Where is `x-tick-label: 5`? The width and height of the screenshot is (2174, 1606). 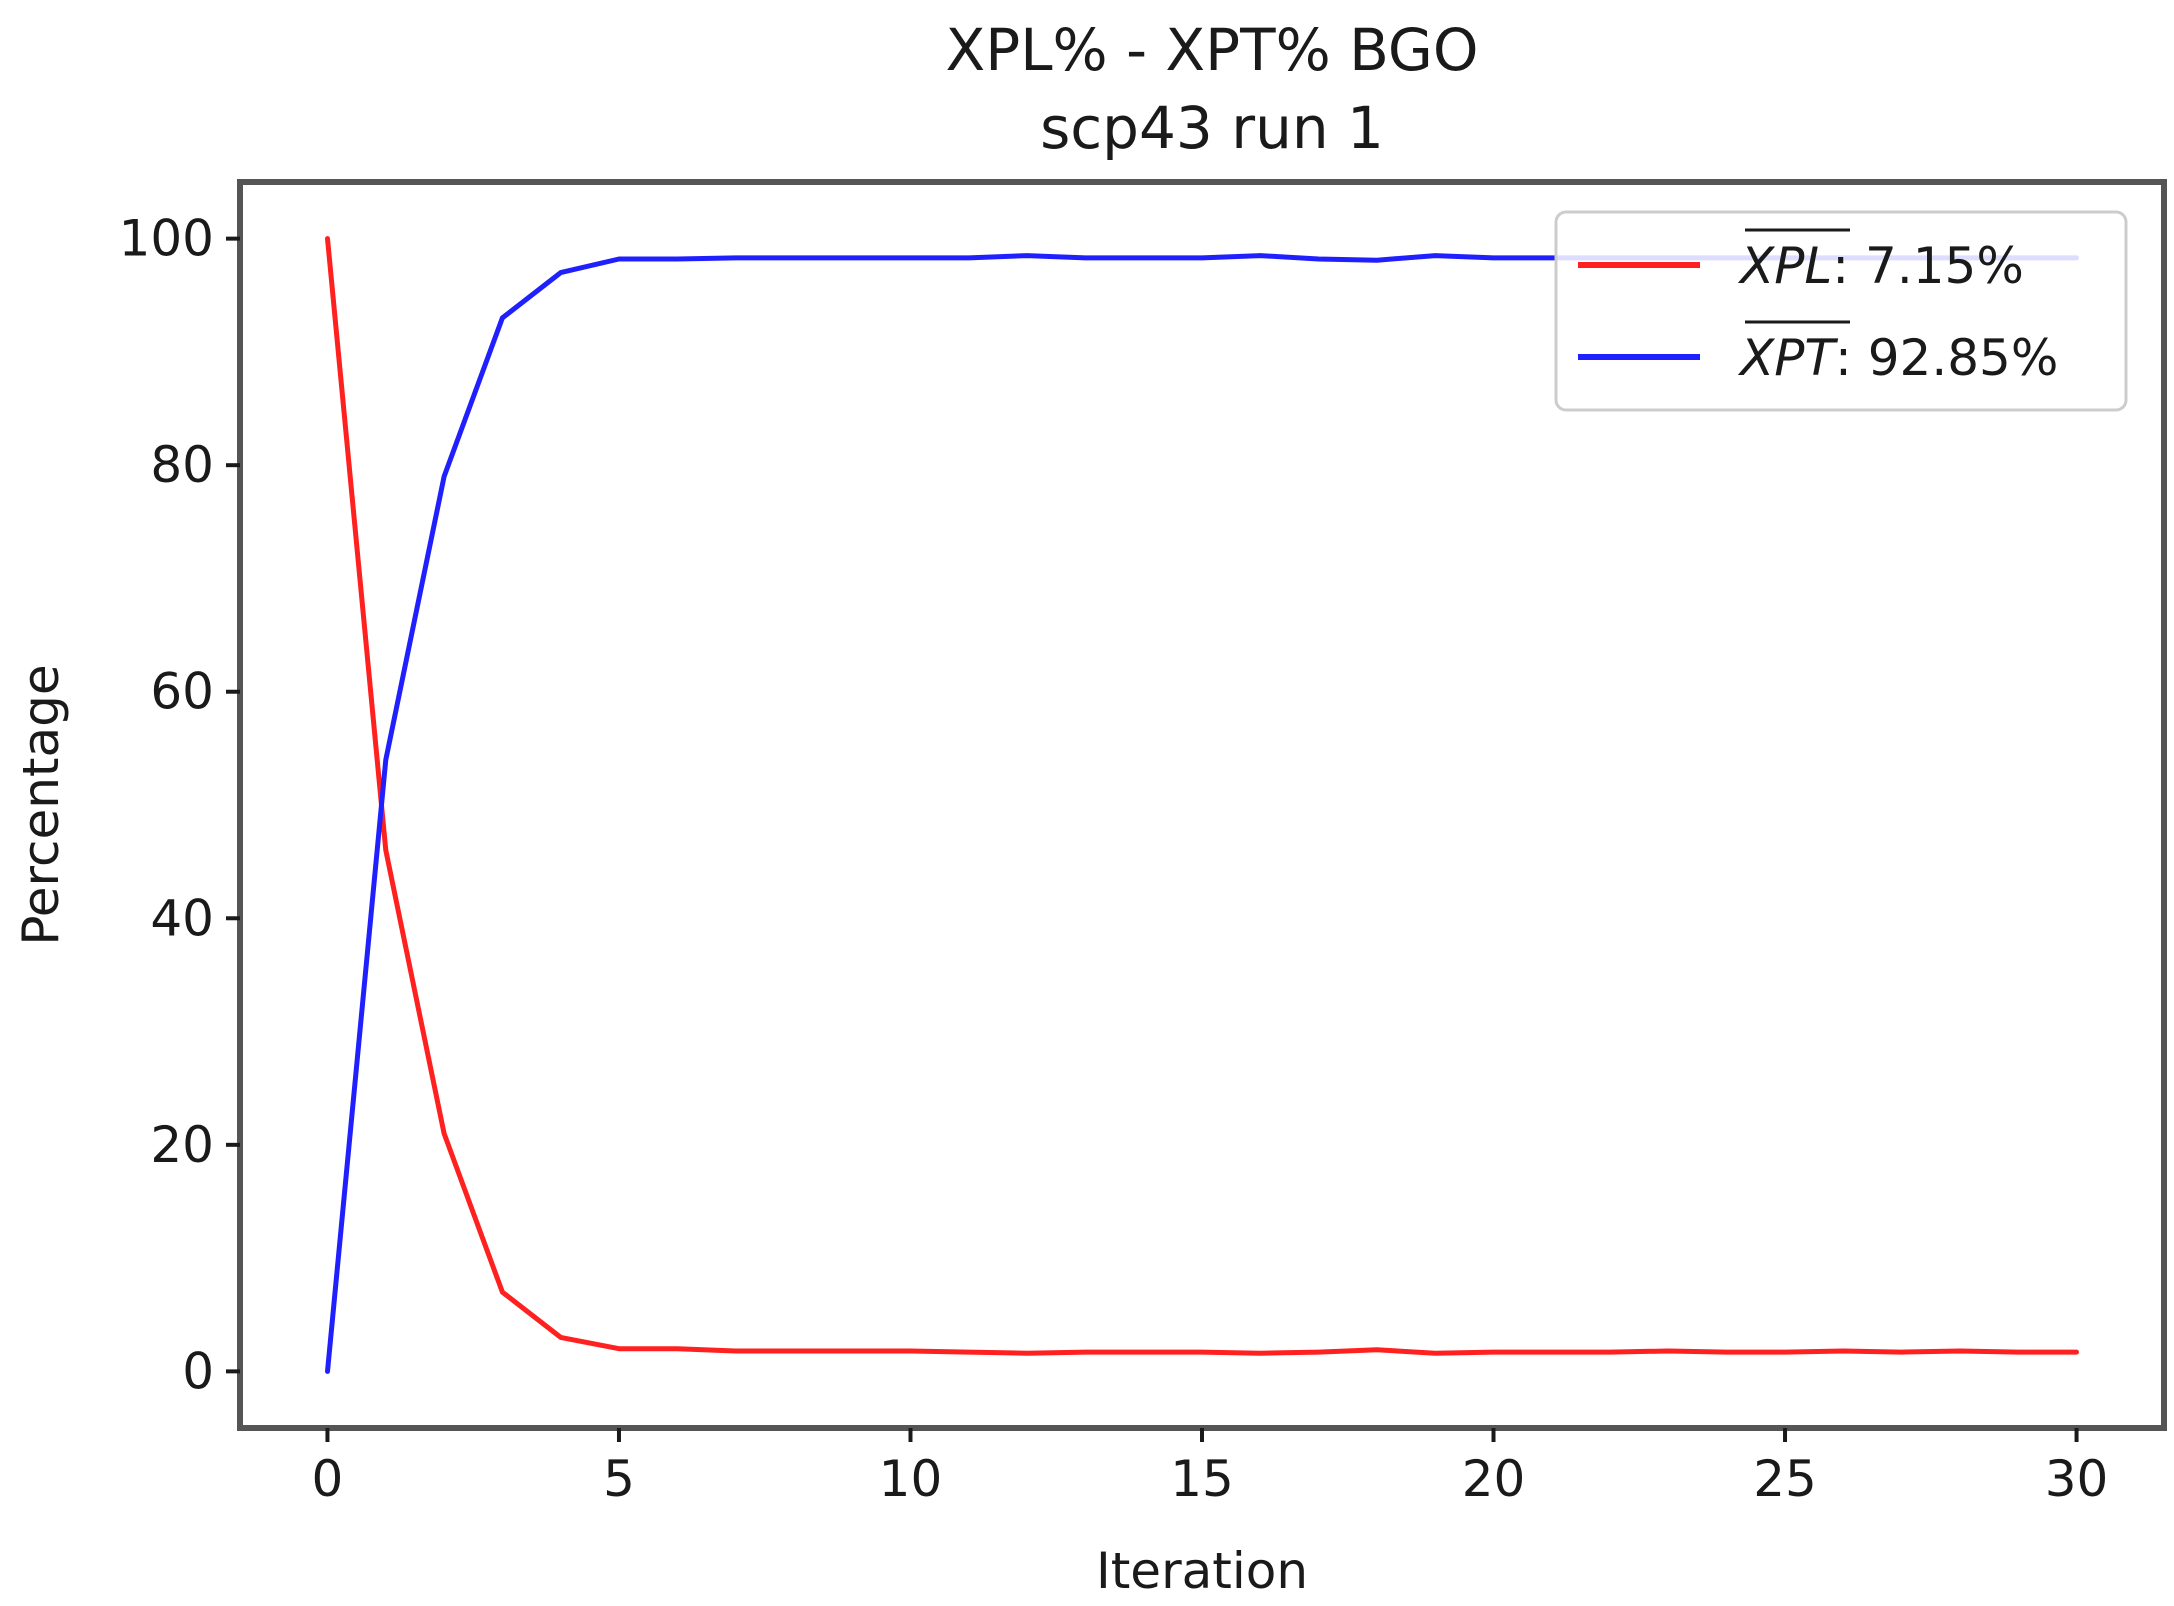
x-tick-label: 5 is located at coordinates (619, 1479).